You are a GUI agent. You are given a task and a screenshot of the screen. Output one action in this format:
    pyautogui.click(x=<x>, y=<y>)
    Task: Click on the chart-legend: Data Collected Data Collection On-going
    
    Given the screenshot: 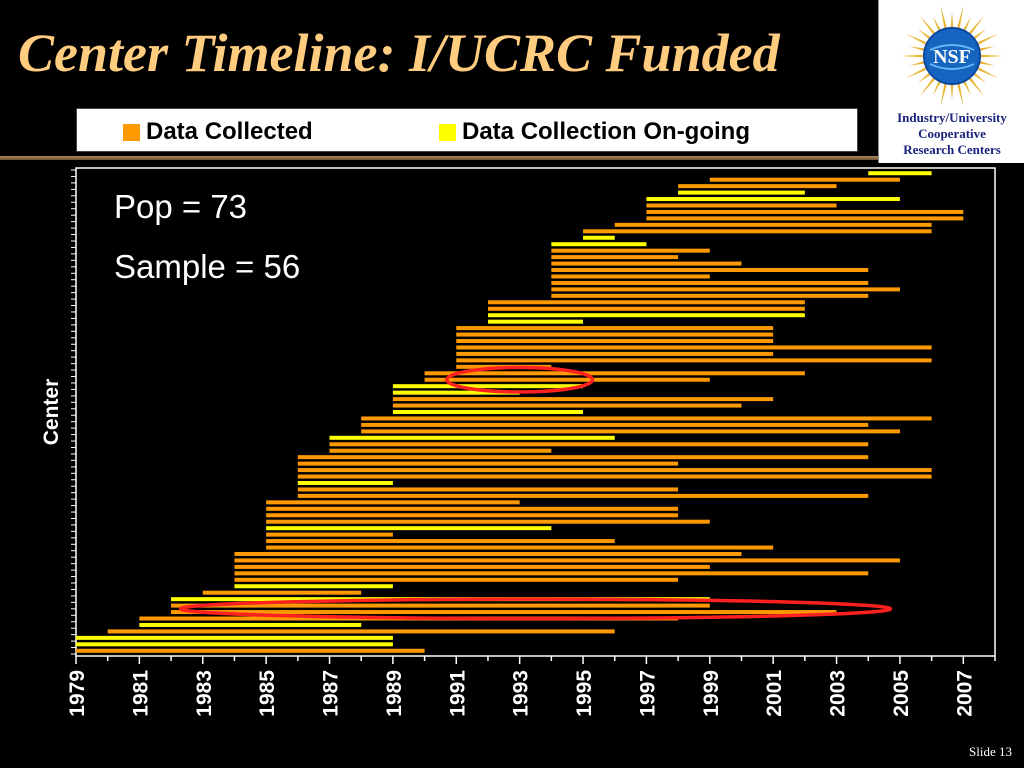 What is the action you would take?
    pyautogui.click(x=467, y=130)
    